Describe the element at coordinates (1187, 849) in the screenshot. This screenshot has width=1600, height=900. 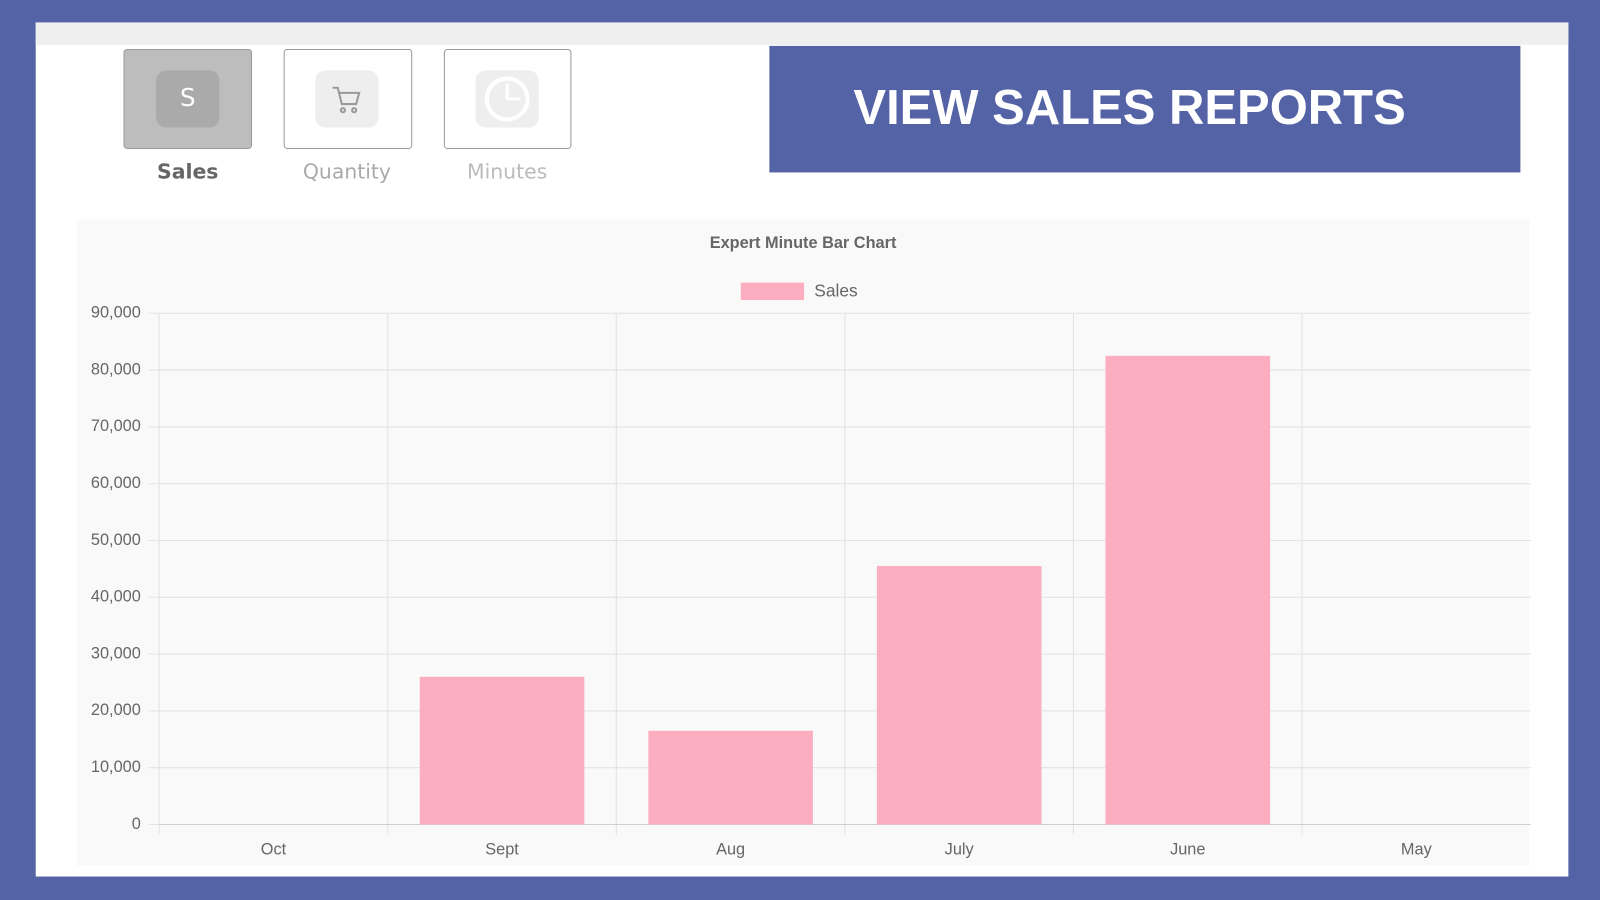
I see `x-tick-label: June` at that location.